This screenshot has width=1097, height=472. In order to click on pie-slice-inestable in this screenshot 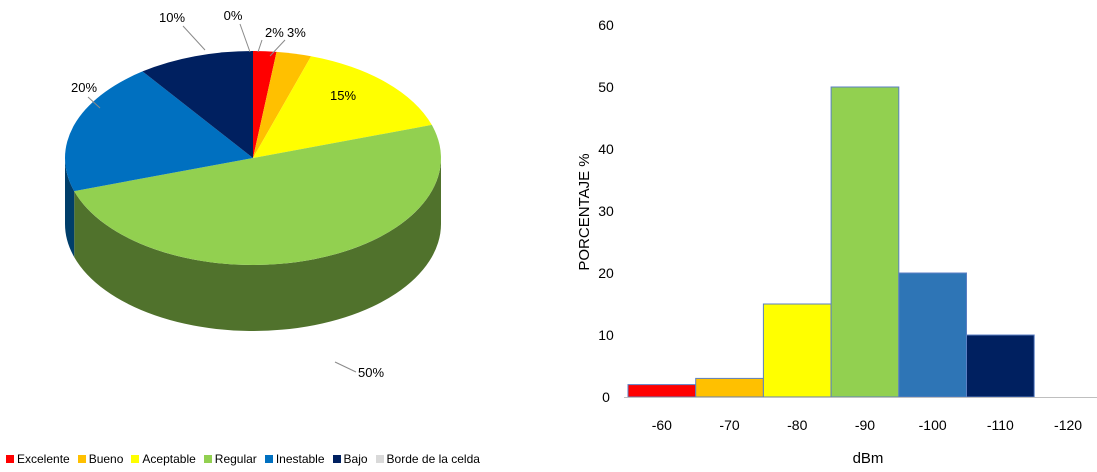, I will do `click(158, 131)`.